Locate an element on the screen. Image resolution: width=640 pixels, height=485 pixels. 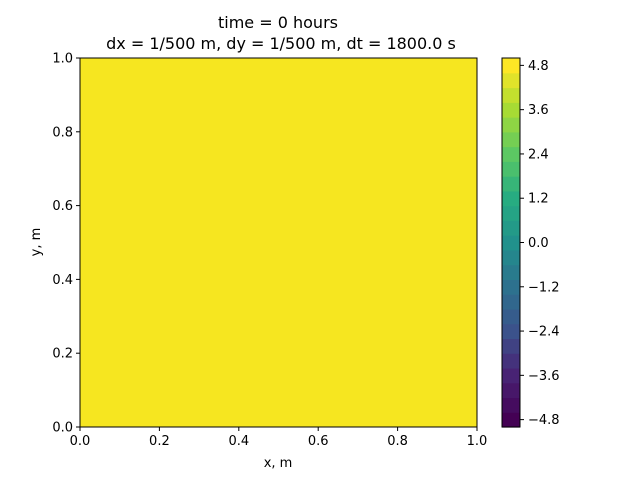
chart-title: time = 0 hours is located at coordinates (278, 22).